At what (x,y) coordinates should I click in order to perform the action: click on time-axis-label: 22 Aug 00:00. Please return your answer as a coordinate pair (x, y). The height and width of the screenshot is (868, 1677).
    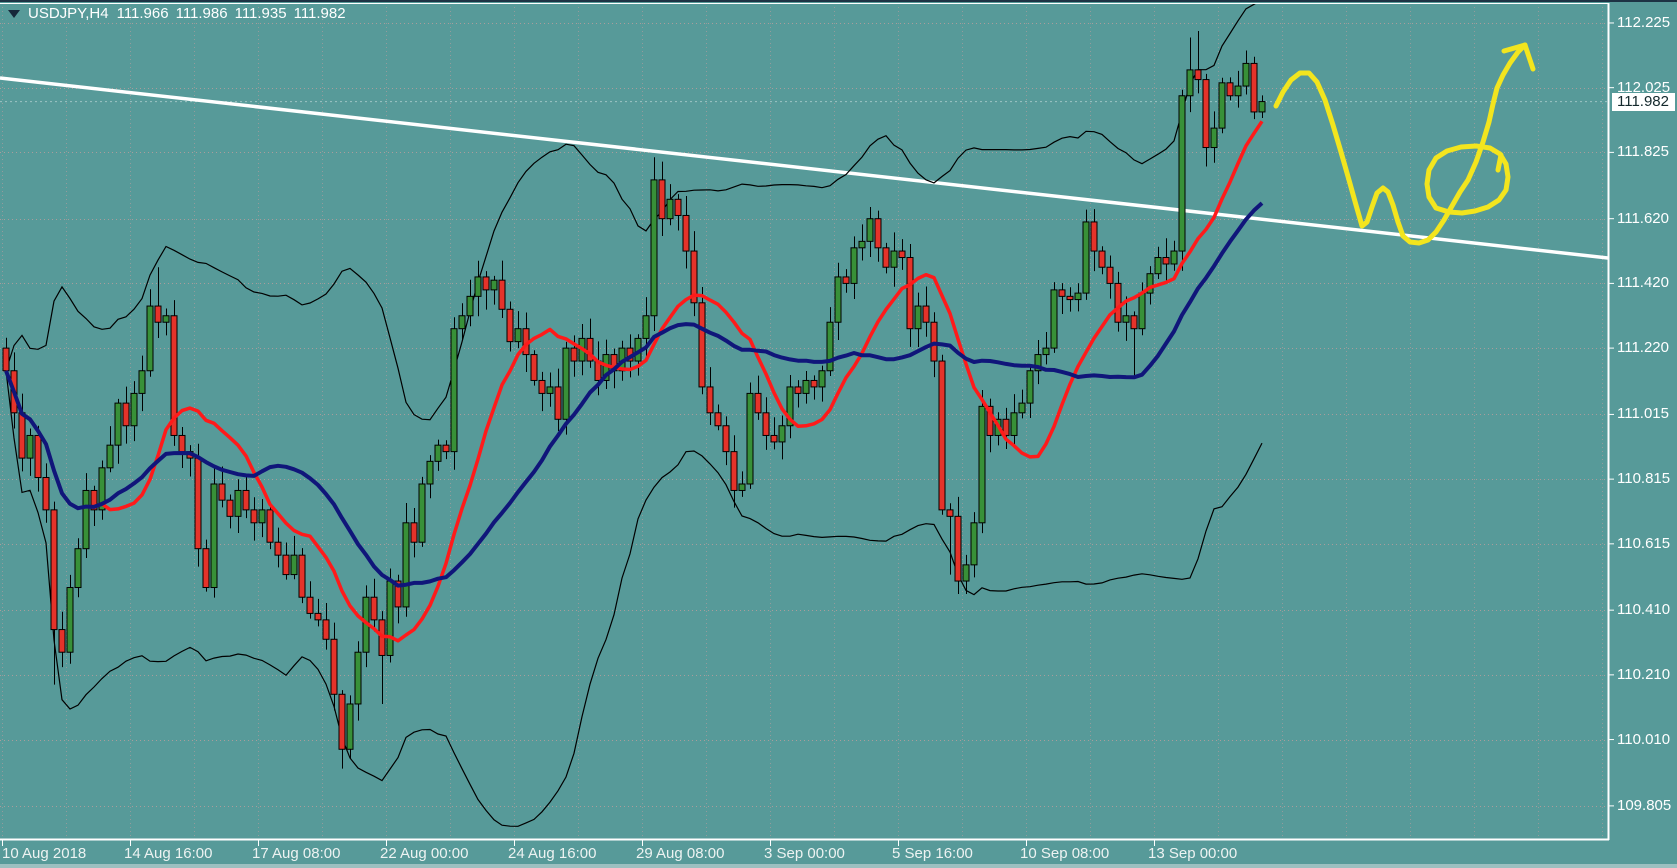
    Looking at the image, I should click on (424, 853).